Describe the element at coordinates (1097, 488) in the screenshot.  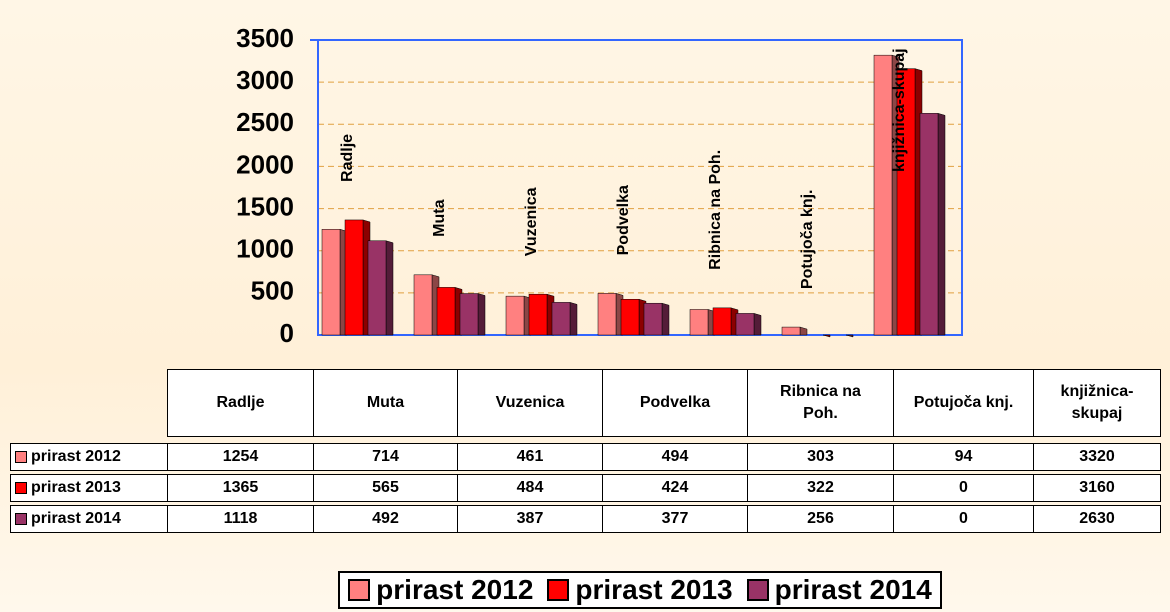
I see `table-value: 3160` at that location.